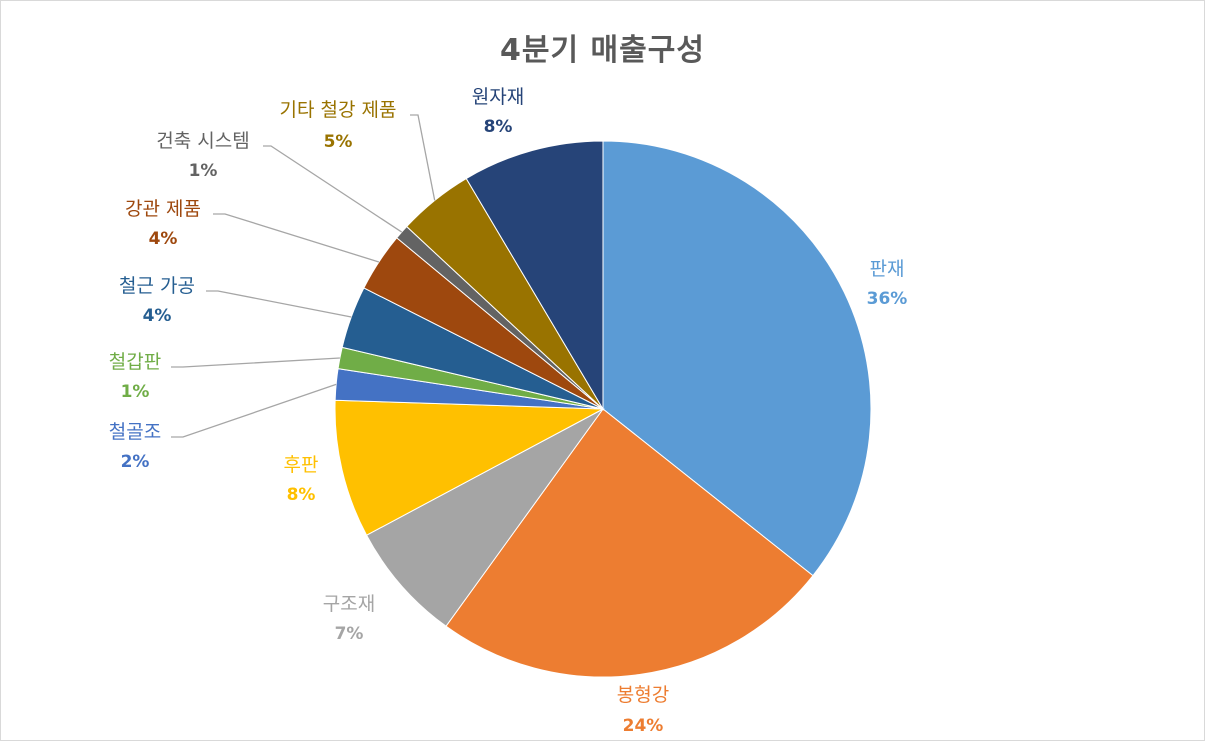 This screenshot has width=1205, height=741. Describe the element at coordinates (157, 316) in the screenshot. I see `slice-percent-철근-가공: 4%` at that location.